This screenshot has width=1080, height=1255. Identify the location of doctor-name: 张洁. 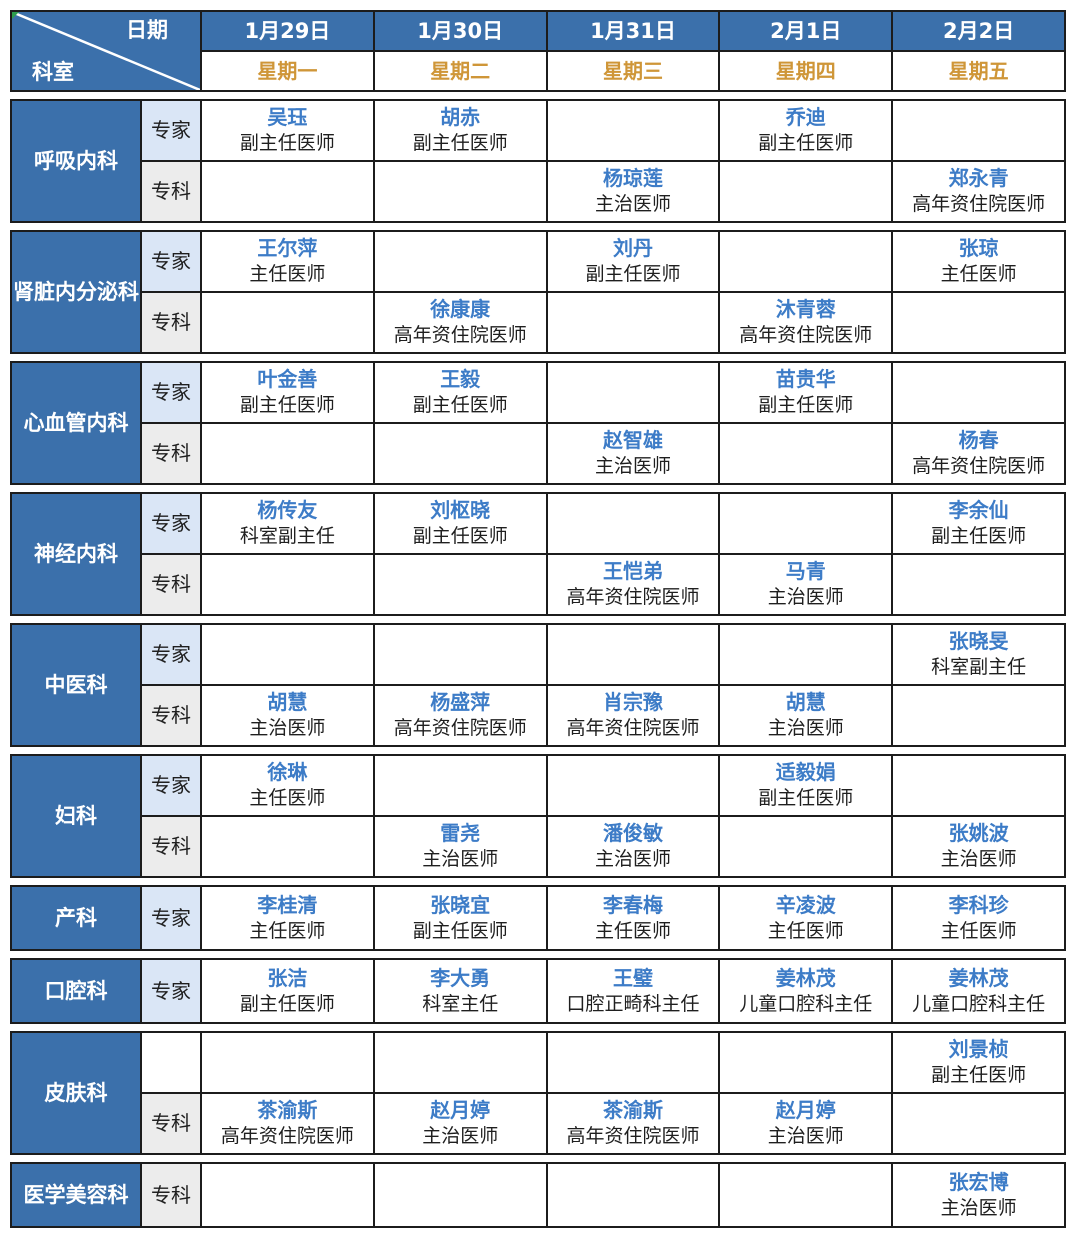
(287, 977).